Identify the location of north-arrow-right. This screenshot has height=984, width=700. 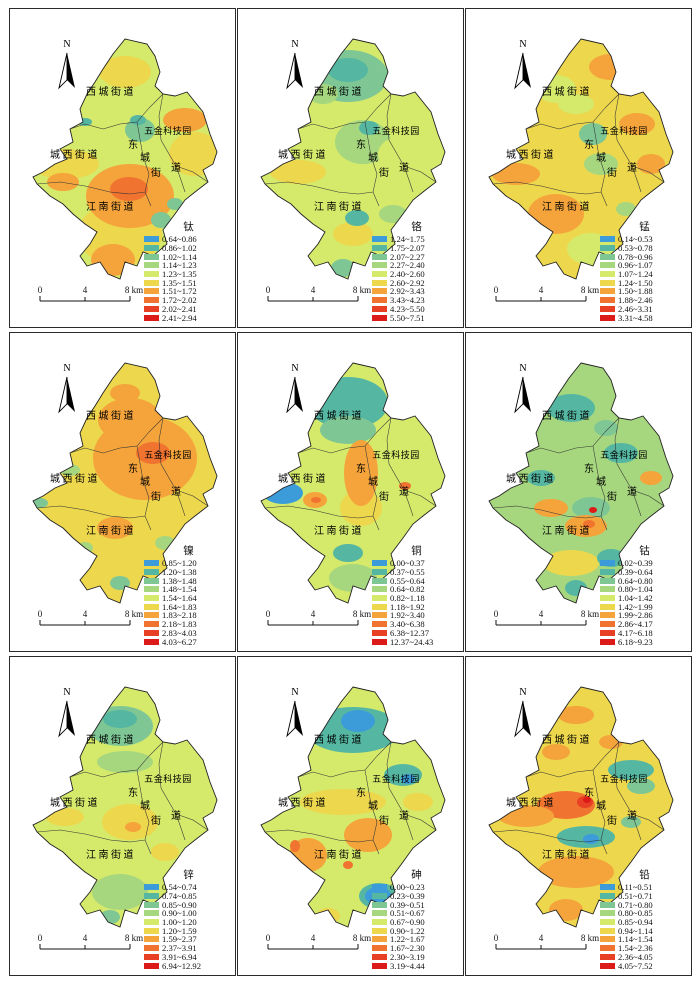
(299, 70).